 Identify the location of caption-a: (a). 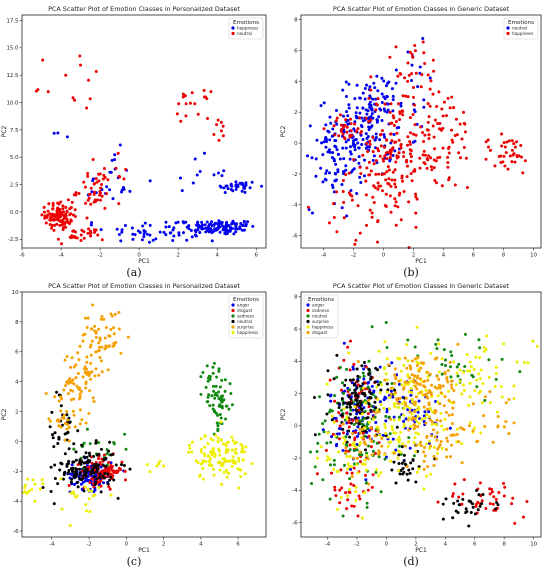
(134, 272).